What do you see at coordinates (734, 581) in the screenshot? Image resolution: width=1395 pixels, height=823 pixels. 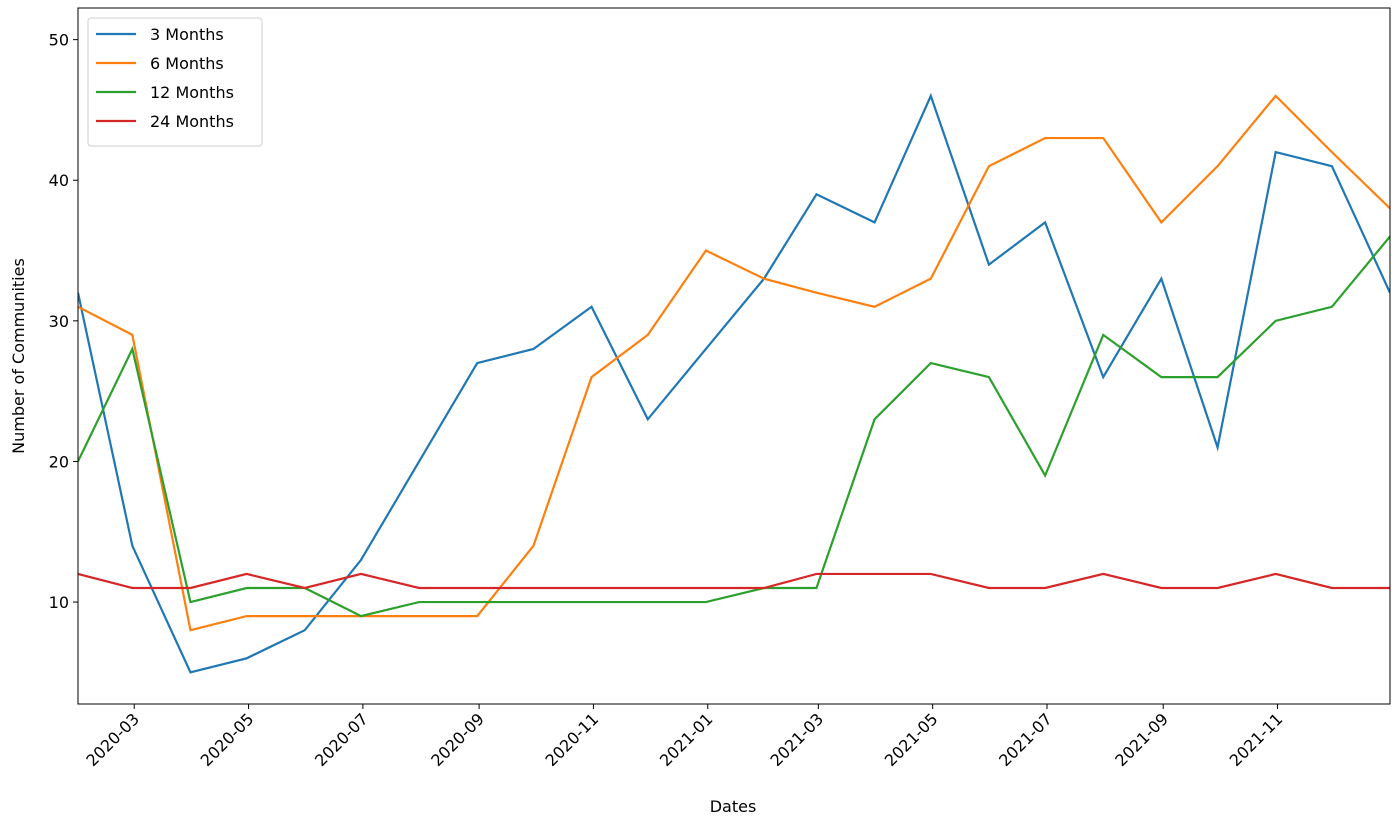 I see `series-line` at bounding box center [734, 581].